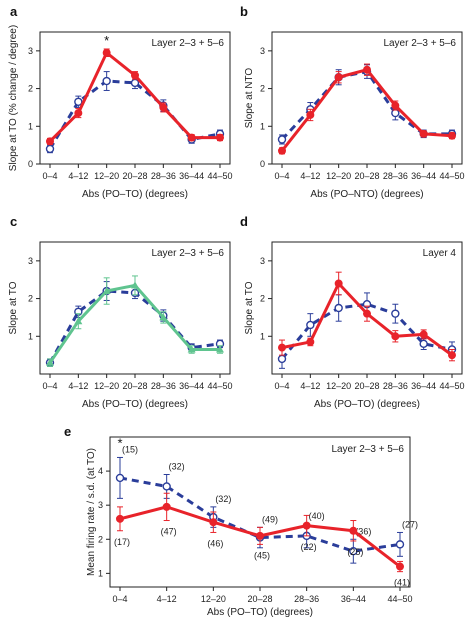 Image resolution: width=474 pixels, height=621 pixels. What do you see at coordinates (30, 299) in the screenshot?
I see `y-tick-label-c: 2` at bounding box center [30, 299].